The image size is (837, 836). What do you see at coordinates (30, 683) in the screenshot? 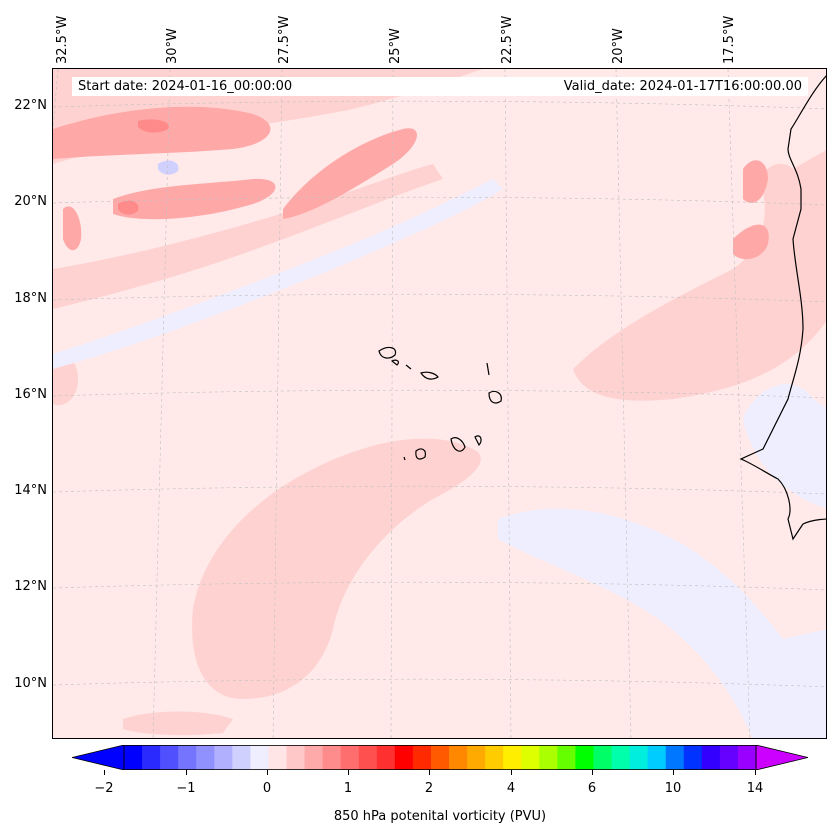
I see `lat-label: 10°N` at bounding box center [30, 683].